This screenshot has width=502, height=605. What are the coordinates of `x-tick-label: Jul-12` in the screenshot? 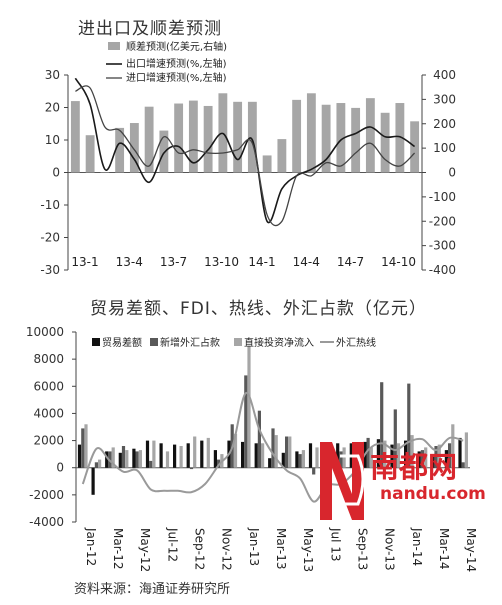 It's located at (172, 544).